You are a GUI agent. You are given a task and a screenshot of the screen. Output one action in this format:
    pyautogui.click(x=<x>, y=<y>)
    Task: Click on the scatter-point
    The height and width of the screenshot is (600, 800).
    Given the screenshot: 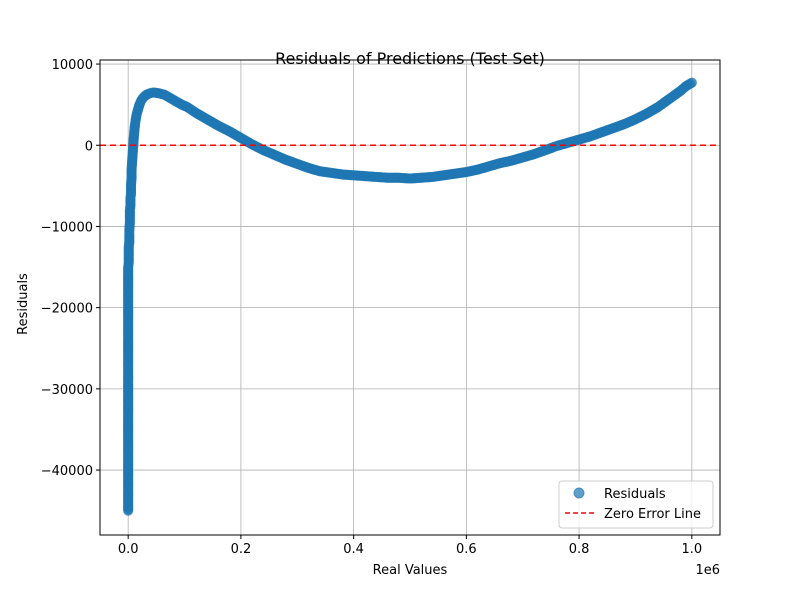 What is the action you would take?
    pyautogui.click(x=691, y=82)
    